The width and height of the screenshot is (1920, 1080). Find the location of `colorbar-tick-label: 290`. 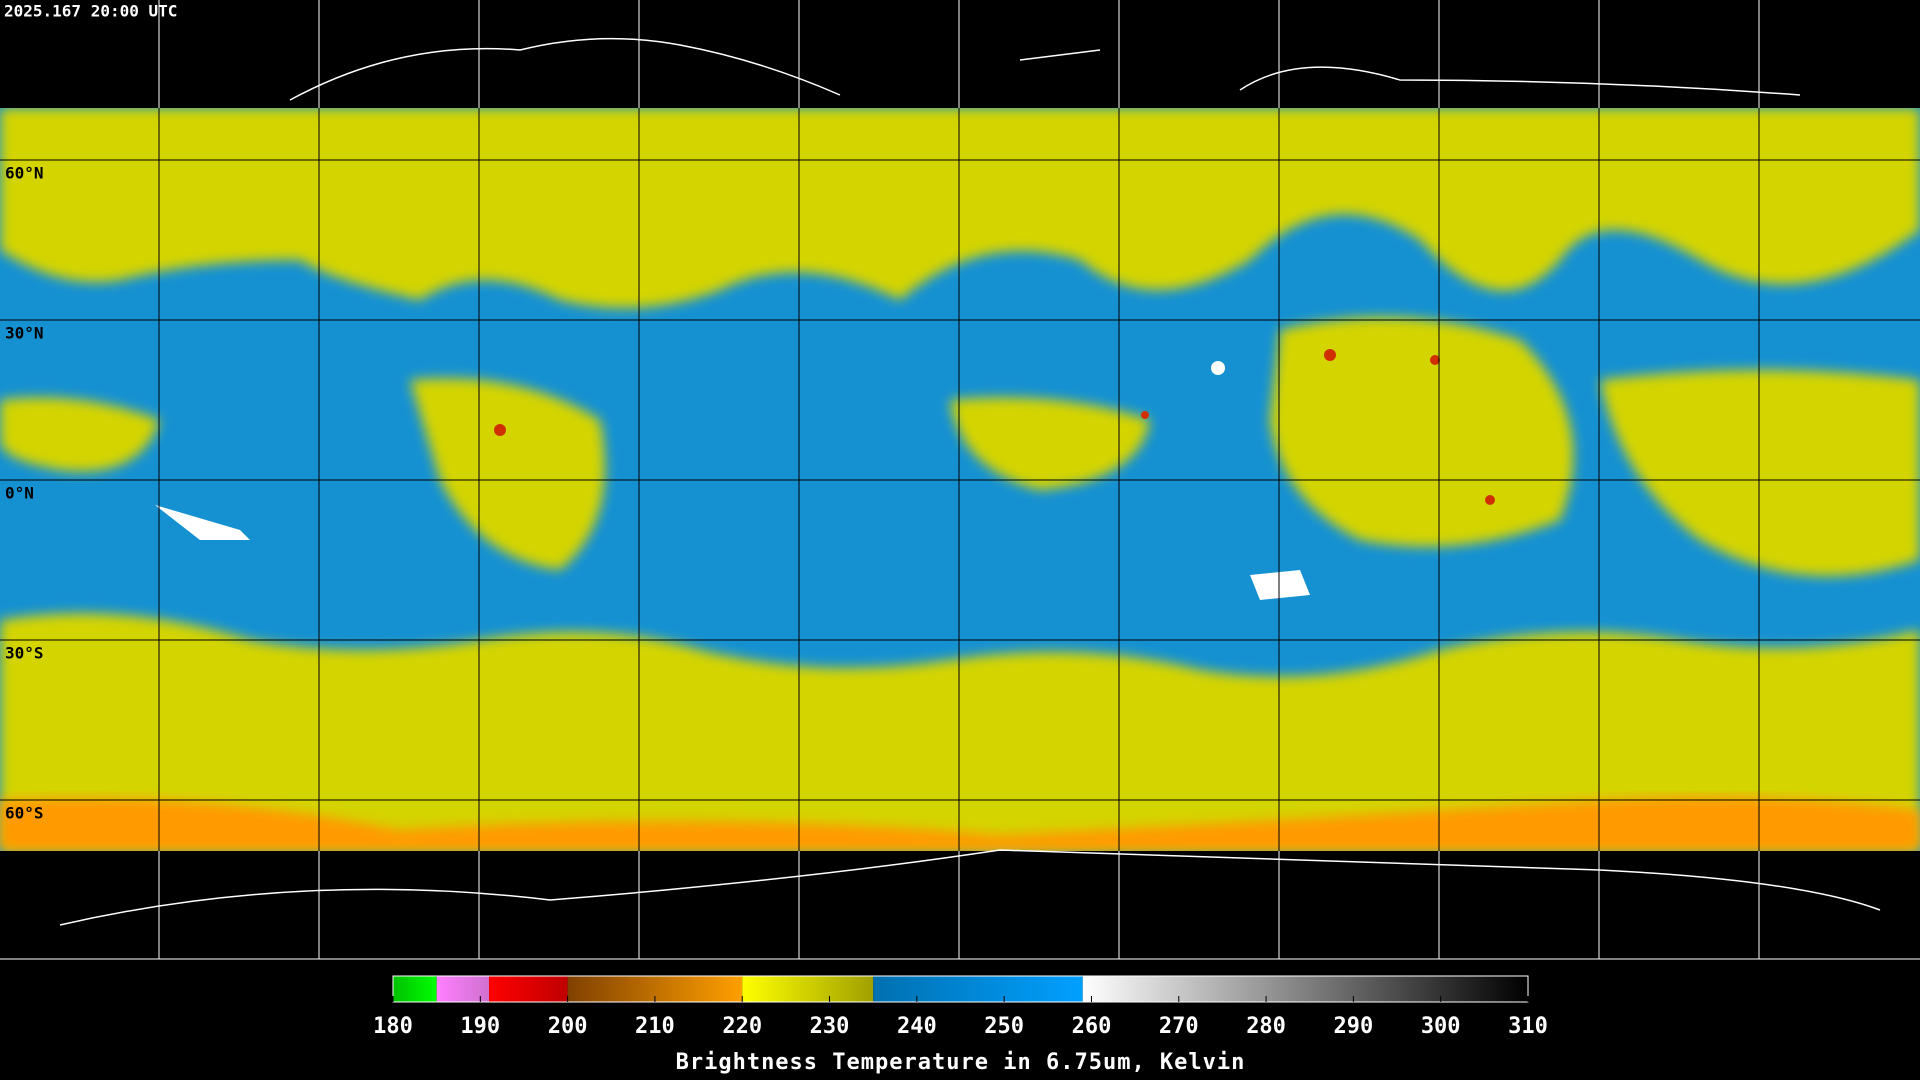

colorbar-tick-label: 290 is located at coordinates (1354, 1026).